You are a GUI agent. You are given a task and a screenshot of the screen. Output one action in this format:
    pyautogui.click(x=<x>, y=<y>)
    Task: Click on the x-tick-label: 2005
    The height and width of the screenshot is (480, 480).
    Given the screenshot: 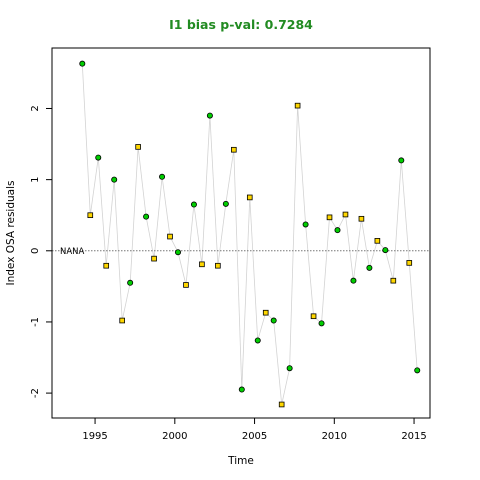 What is the action you would take?
    pyautogui.click(x=254, y=436)
    